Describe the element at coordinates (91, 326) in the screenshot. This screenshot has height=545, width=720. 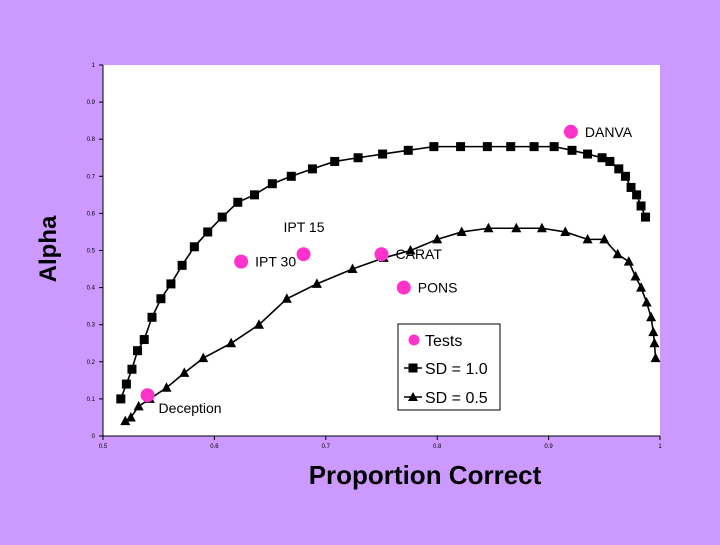
I see `y-tick-label: 0.3` at that location.